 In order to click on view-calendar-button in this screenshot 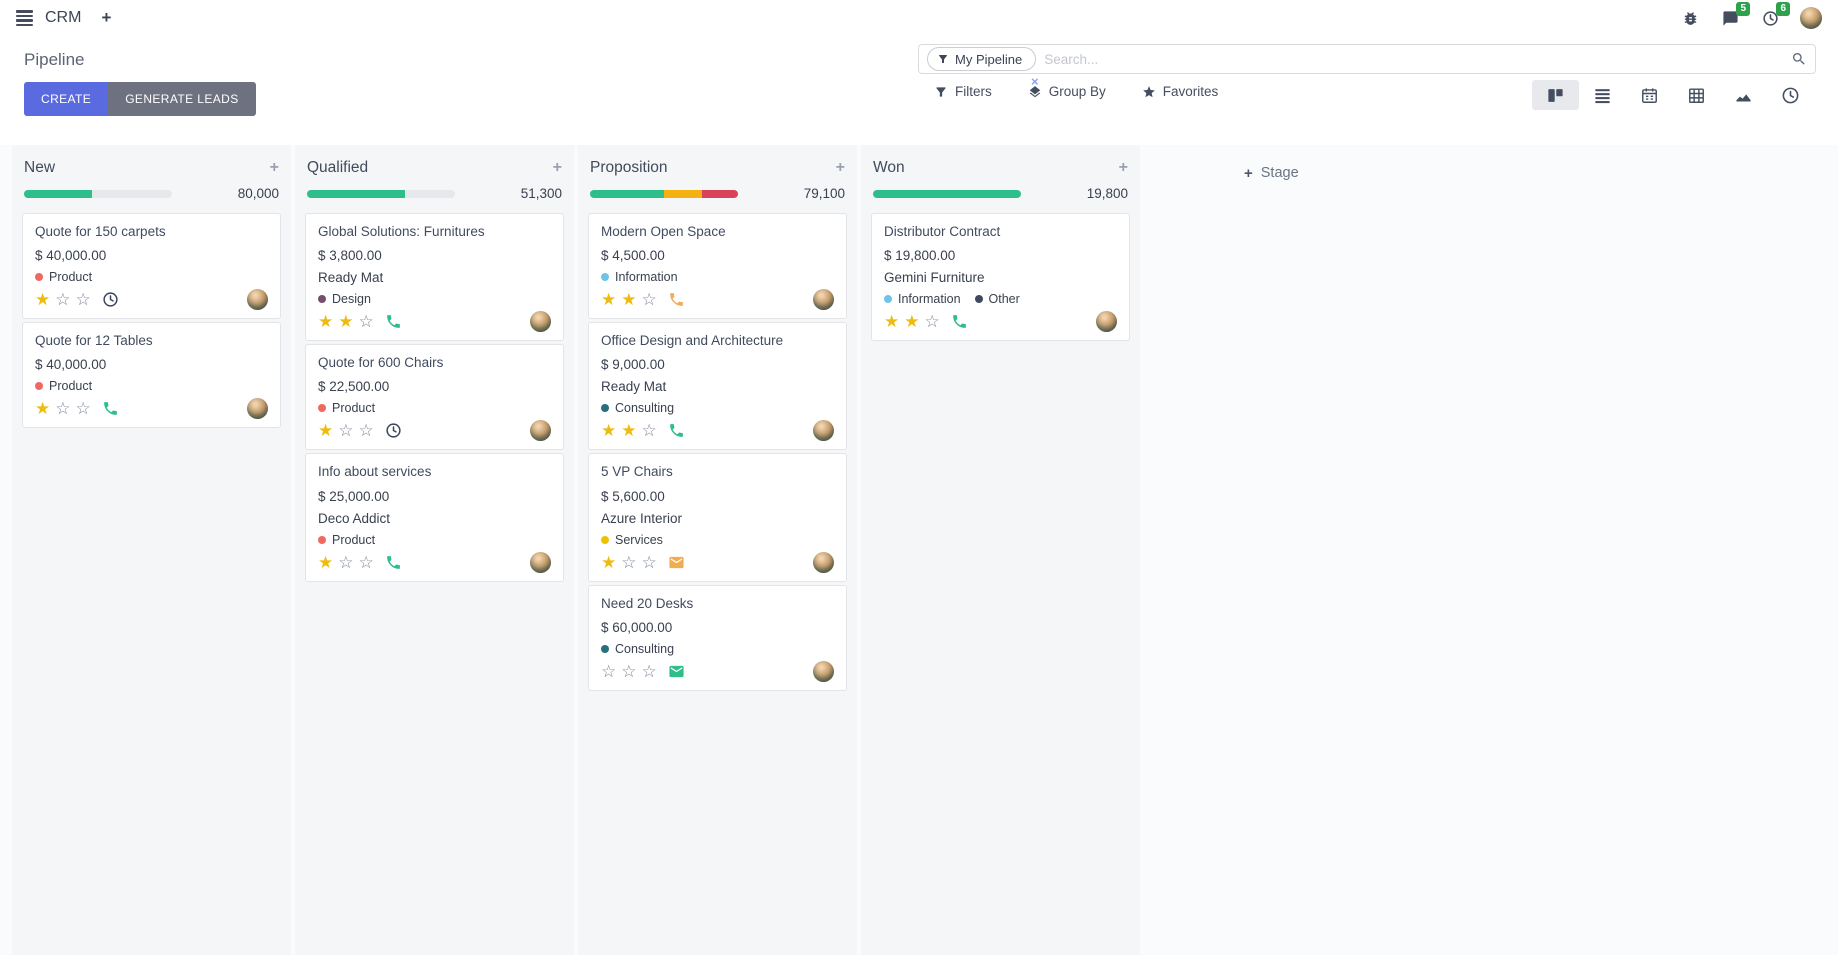, I will do `click(1649, 95)`.